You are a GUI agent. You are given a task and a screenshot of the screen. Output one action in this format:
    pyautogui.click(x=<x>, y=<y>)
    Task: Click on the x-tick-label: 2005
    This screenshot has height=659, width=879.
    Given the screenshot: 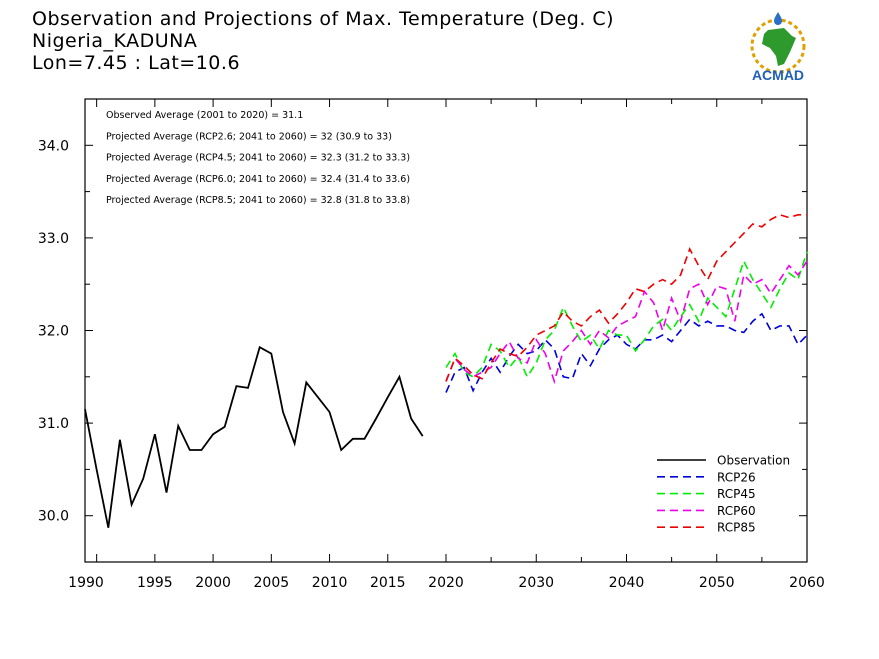 What is the action you would take?
    pyautogui.click(x=272, y=583)
    